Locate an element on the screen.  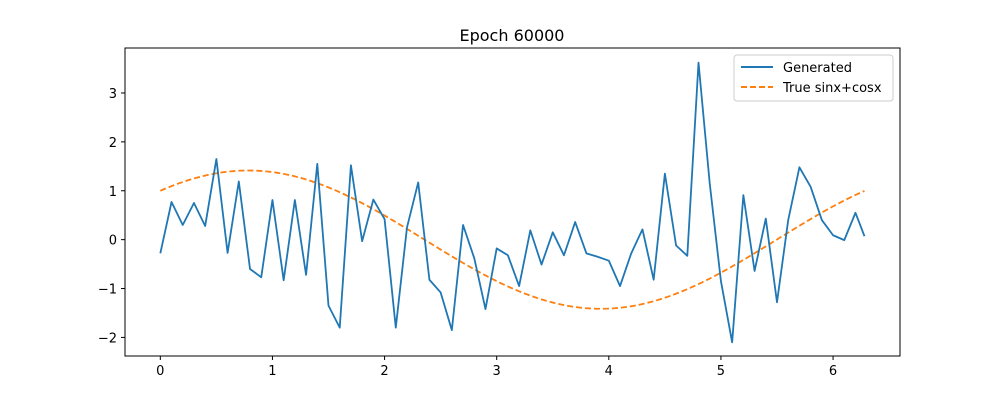
x-tick-label: 4 is located at coordinates (609, 371).